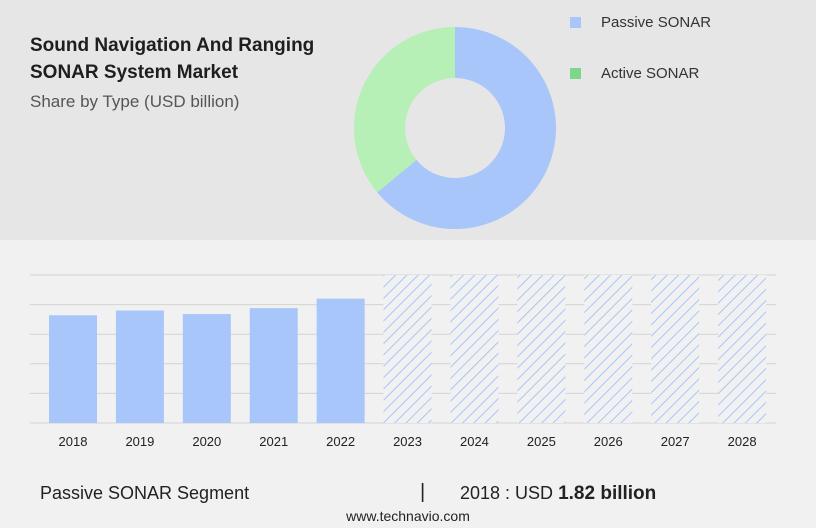 The image size is (816, 528). What do you see at coordinates (139, 366) in the screenshot?
I see `bar-2019` at bounding box center [139, 366].